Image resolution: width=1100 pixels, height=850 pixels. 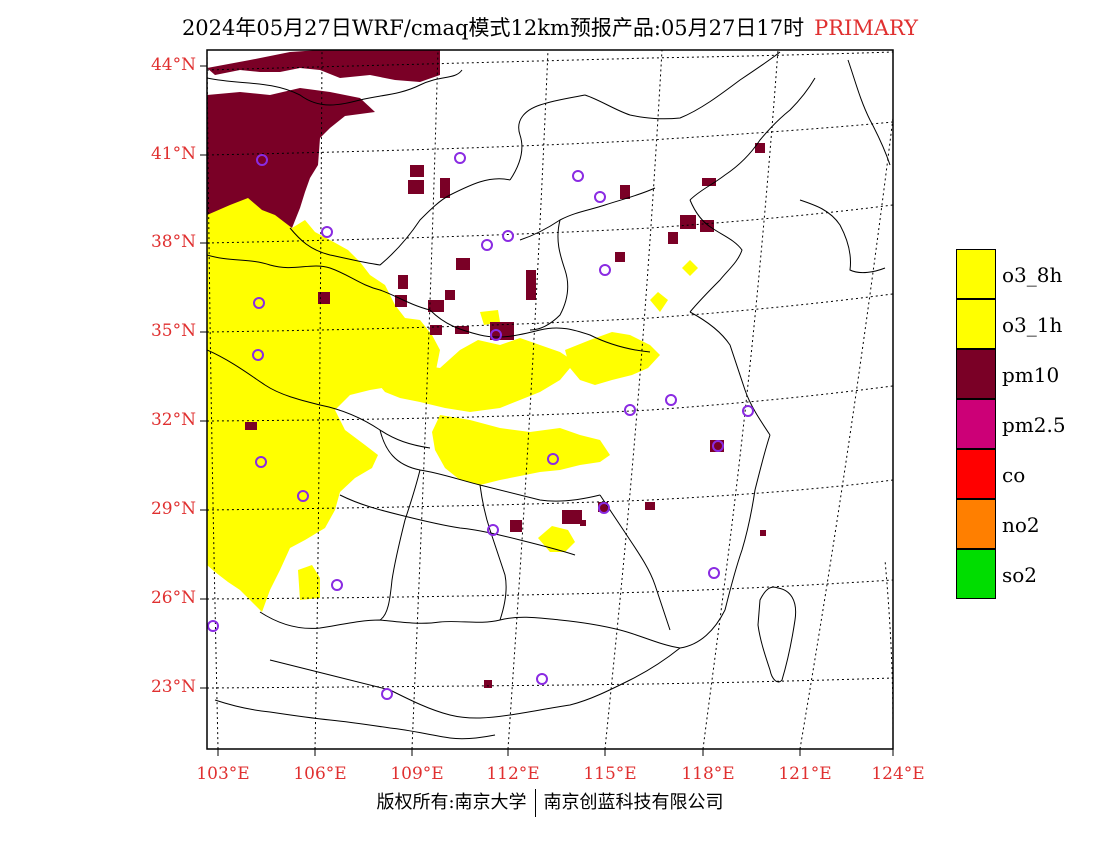 What do you see at coordinates (173, 154) in the screenshot?
I see `lat-label-41: 41°N` at bounding box center [173, 154].